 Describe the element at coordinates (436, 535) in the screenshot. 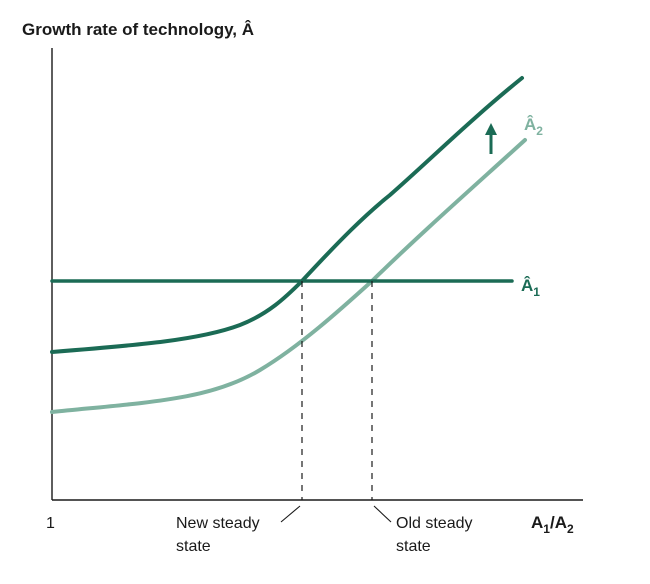

I see `old-steady-state-label: Old steady state` at that location.